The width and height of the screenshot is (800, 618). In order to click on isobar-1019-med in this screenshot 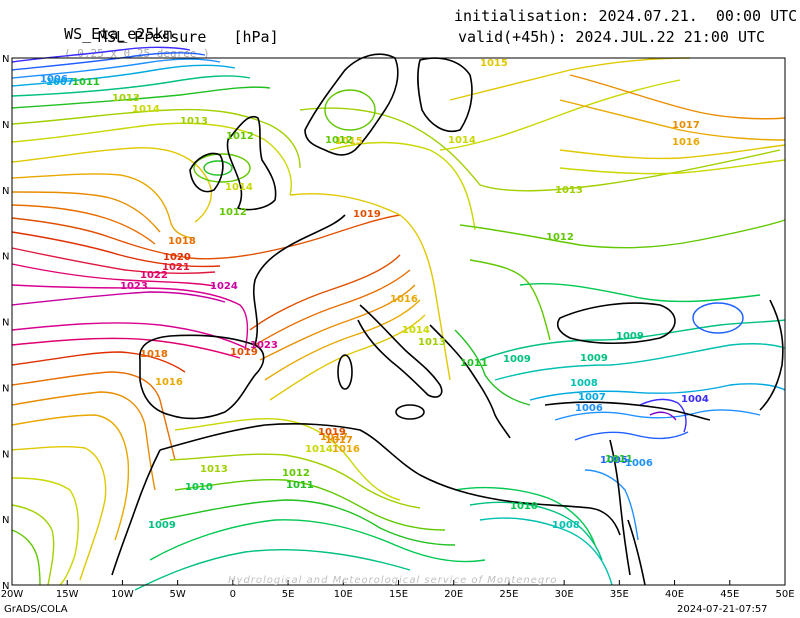, I will do `click(325, 292)`.